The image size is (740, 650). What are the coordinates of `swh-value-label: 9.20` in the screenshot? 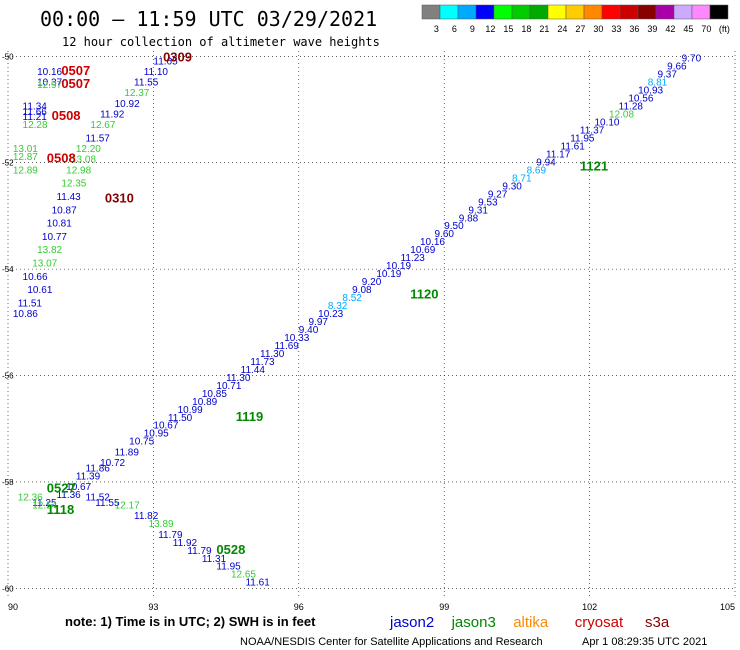 It's located at (372, 282).